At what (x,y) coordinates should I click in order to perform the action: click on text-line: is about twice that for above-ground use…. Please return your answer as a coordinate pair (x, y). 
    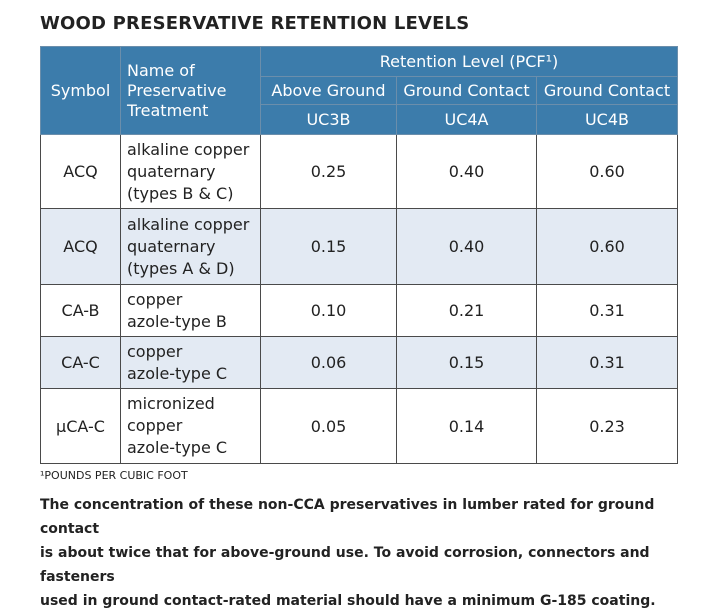
    Looking at the image, I should click on (345, 565).